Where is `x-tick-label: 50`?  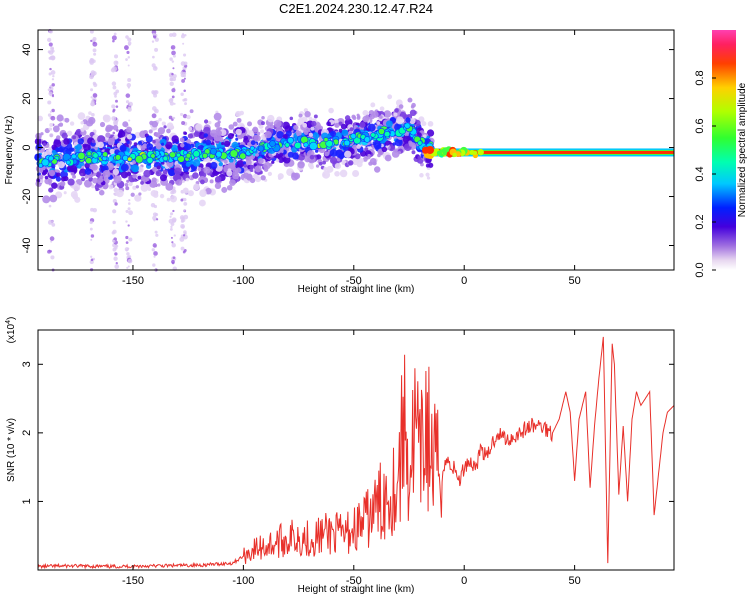 x-tick-label: 50 is located at coordinates (575, 581).